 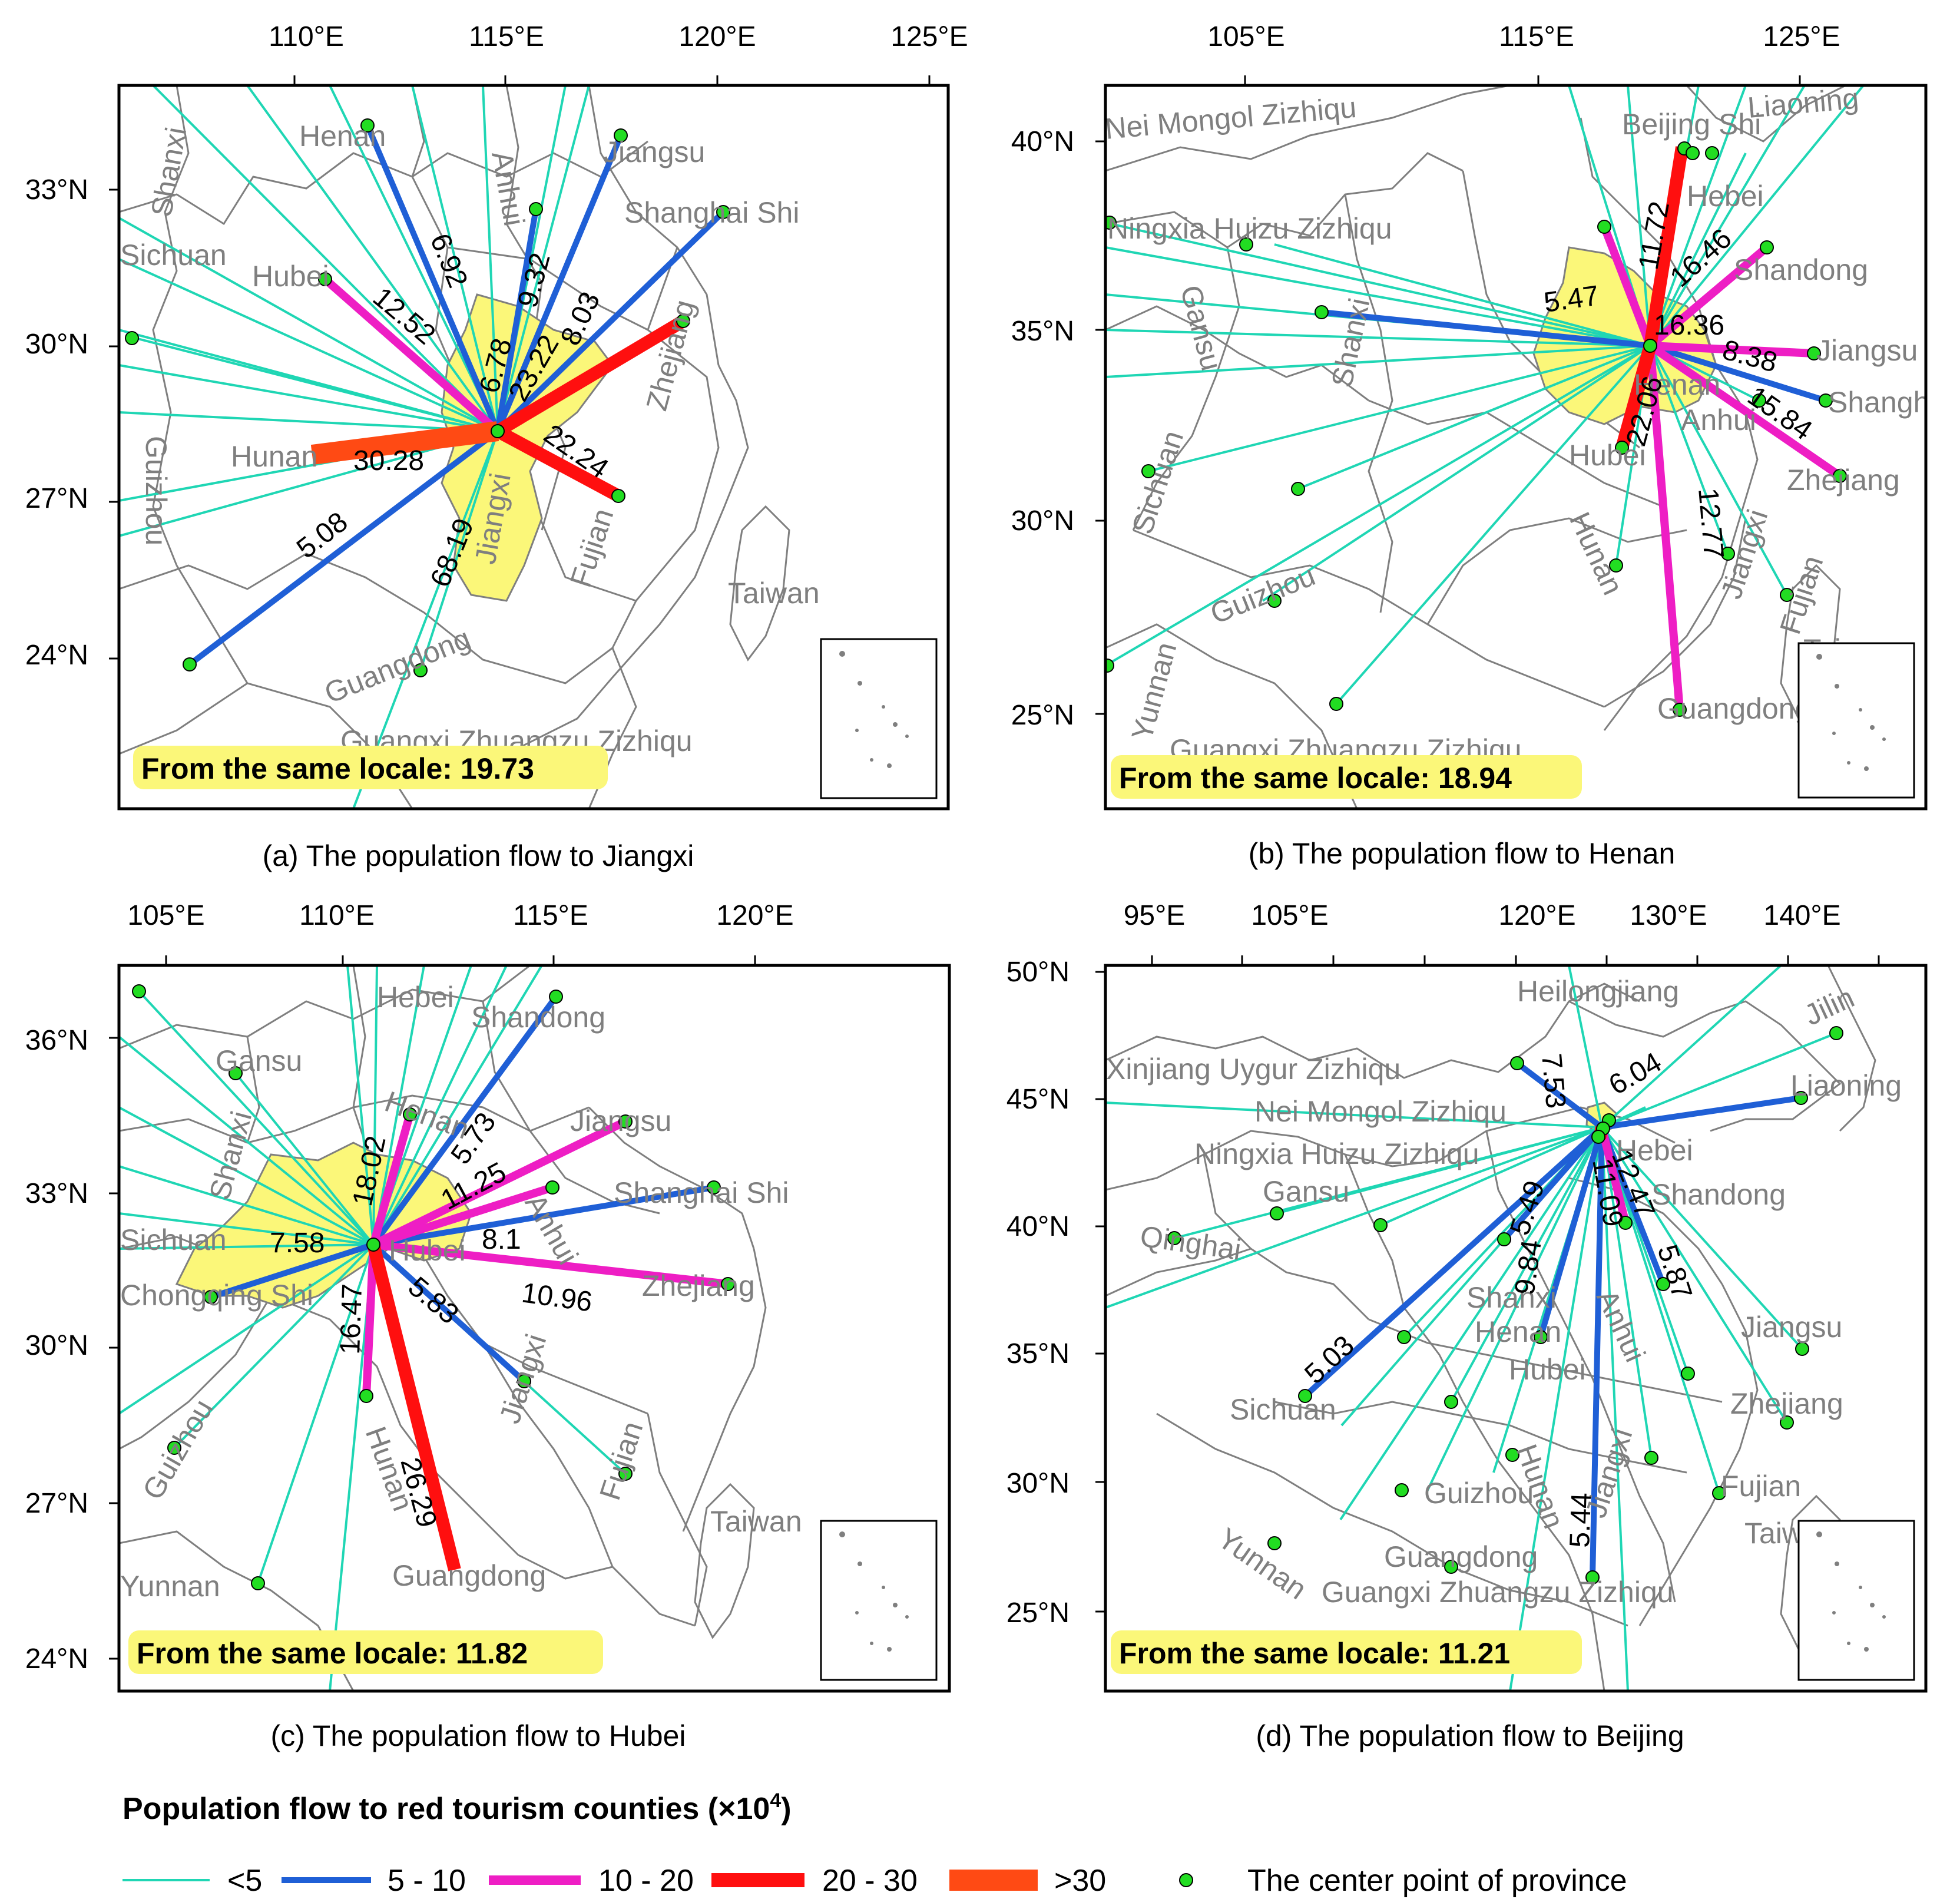 I want to click on legend-label: <5, so click(x=244, y=1881).